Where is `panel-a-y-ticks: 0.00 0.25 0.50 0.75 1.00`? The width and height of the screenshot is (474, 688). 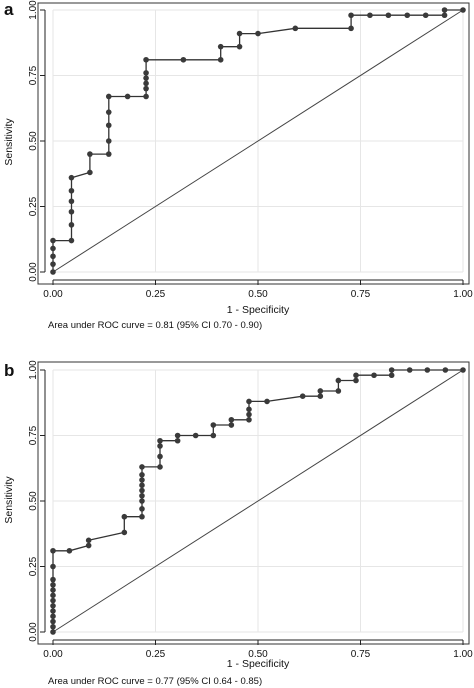 panel-a-y-ticks: 0.00 0.25 0.50 0.75 1.00 is located at coordinates (36, 141).